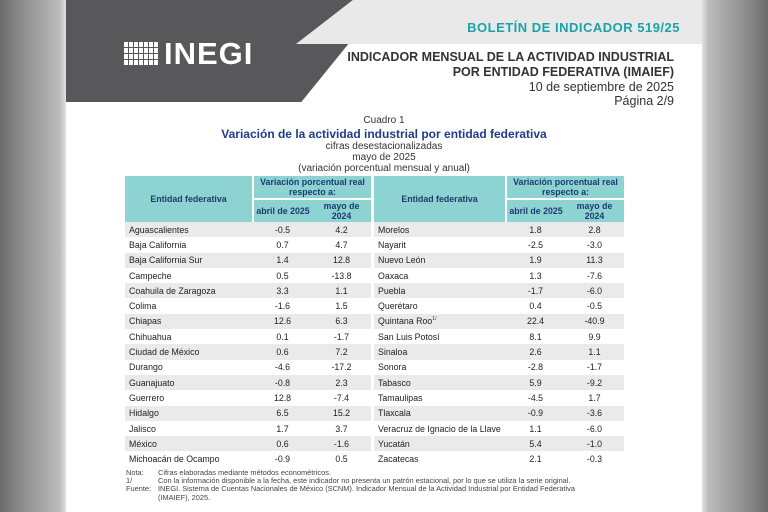 Image resolution: width=768 pixels, height=512 pixels. I want to click on value-mayo-2024: 6.3, so click(341, 321).